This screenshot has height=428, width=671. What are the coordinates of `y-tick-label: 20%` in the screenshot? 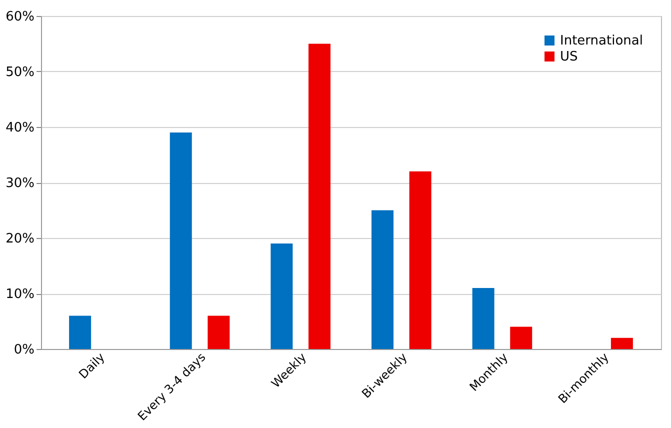 It's located at (20, 239).